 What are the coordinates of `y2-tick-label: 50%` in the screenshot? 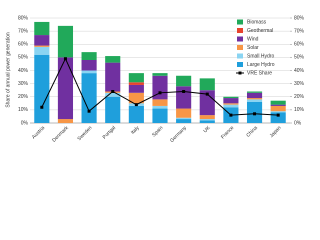 It's located at (299, 58).